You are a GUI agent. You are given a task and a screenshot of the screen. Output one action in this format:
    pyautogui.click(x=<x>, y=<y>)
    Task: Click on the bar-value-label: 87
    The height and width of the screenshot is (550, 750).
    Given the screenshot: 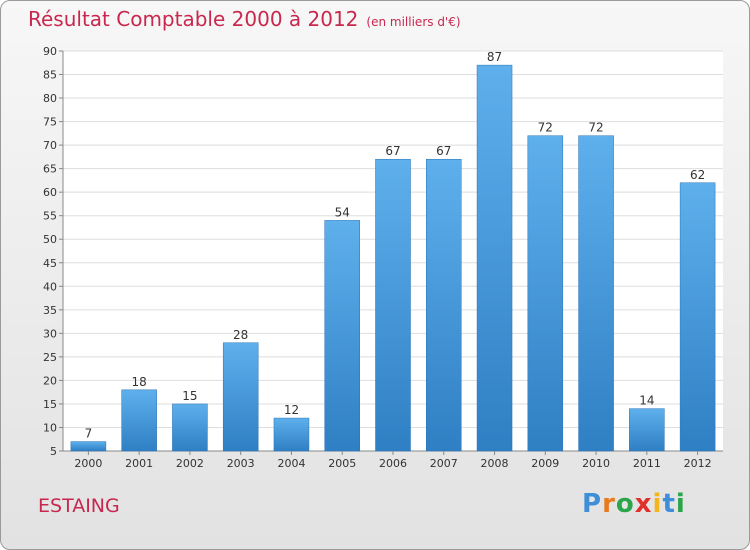 What is the action you would take?
    pyautogui.click(x=494, y=57)
    